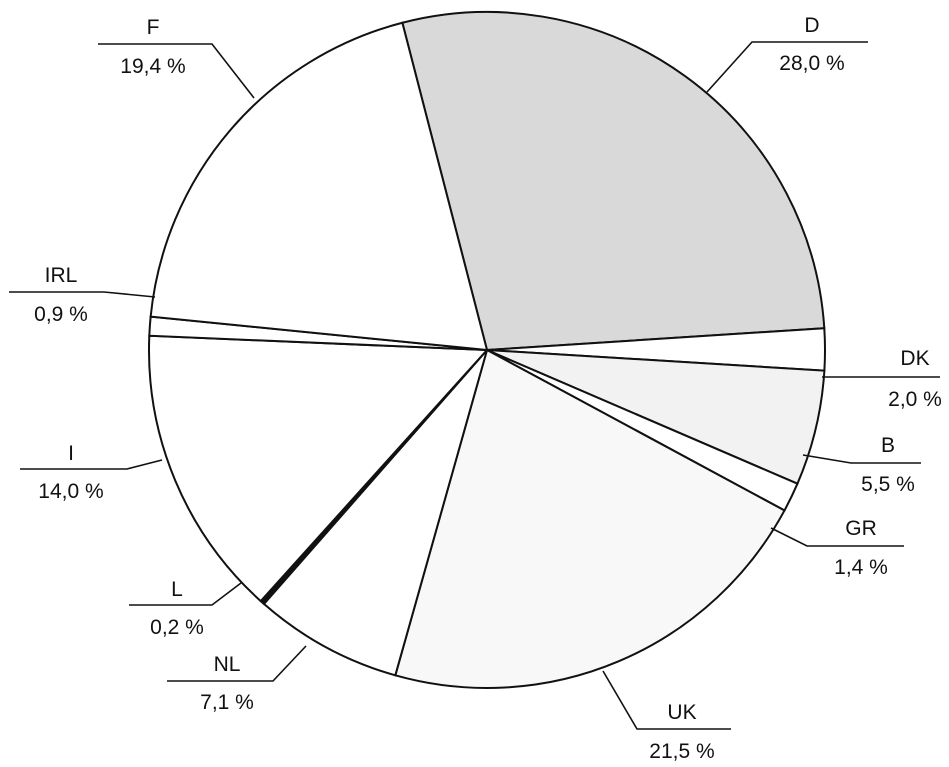  I want to click on slice-label-gr: GR, so click(861, 528).